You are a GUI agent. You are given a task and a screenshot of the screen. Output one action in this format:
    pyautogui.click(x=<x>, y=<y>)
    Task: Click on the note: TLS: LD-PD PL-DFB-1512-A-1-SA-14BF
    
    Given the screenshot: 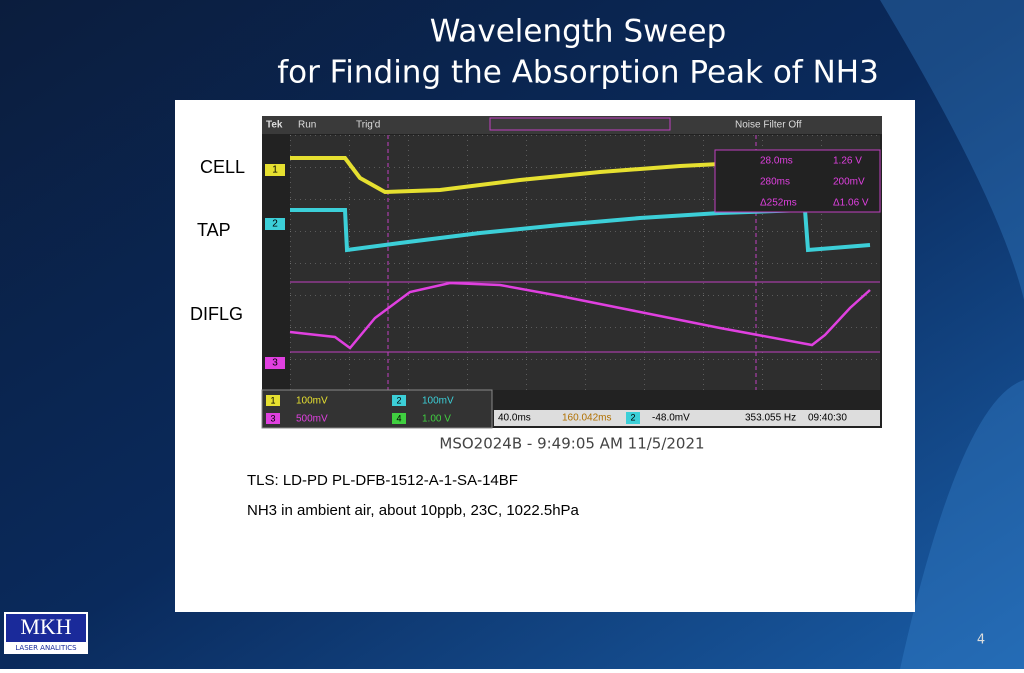 What is the action you would take?
    pyautogui.click(x=382, y=480)
    